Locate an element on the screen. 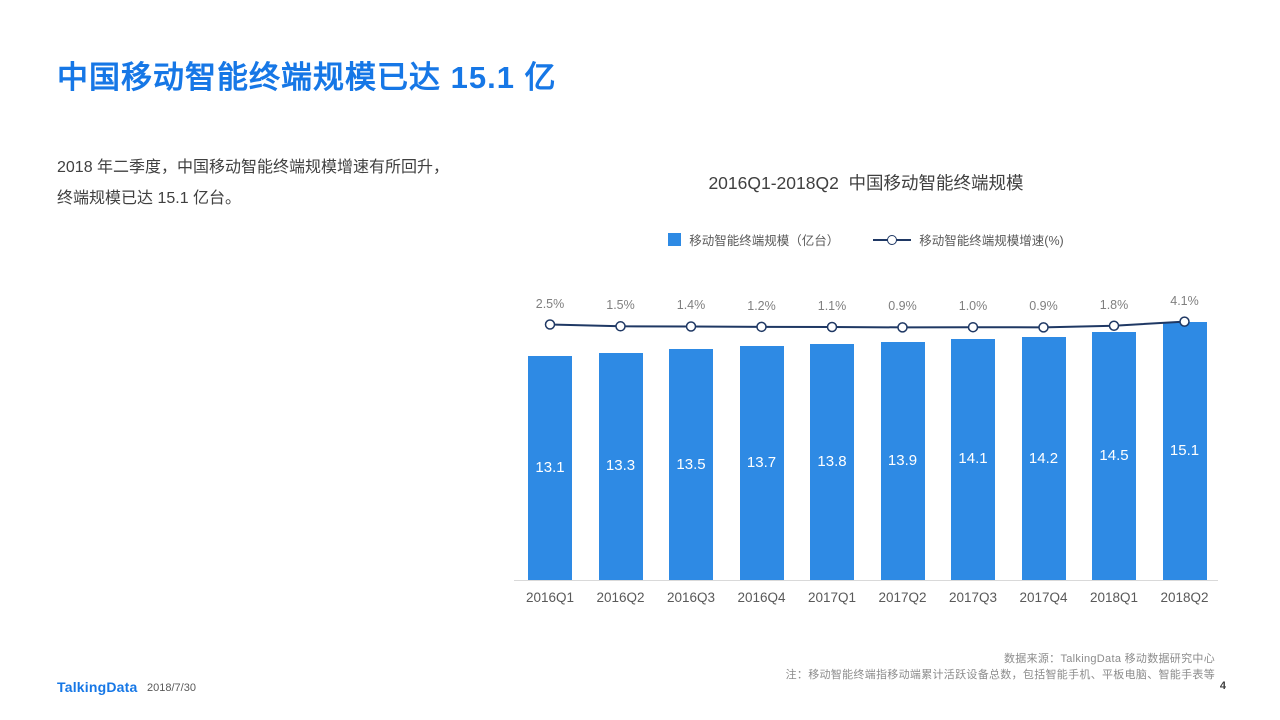  bar-value-label: 14.2 is located at coordinates (1043, 458).